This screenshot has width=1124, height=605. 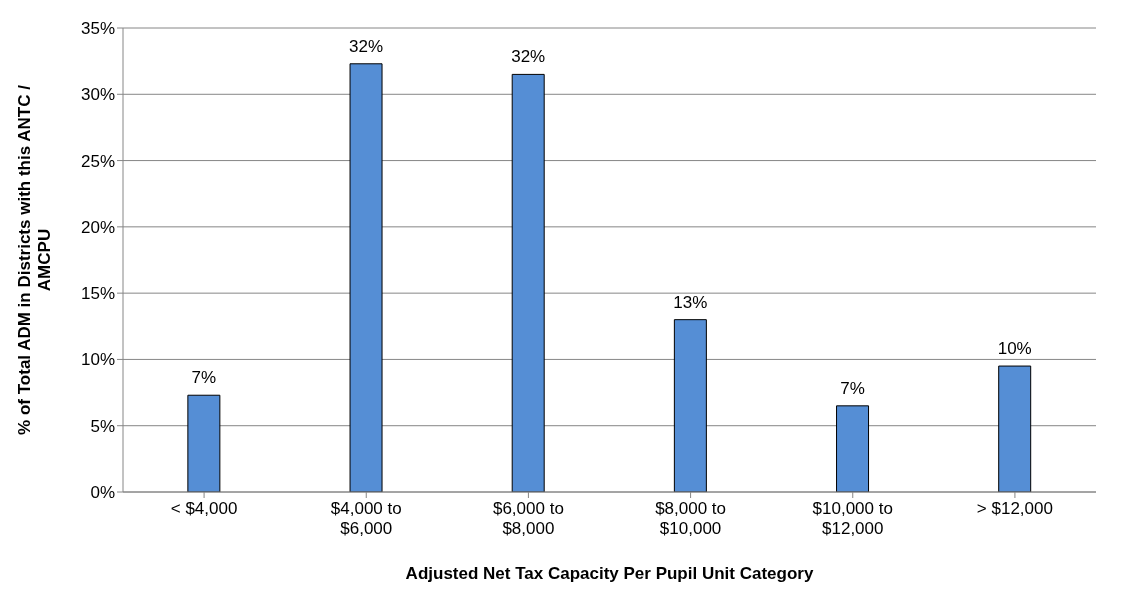 What do you see at coordinates (102, 493) in the screenshot?
I see `y-tick-label: 0%` at bounding box center [102, 493].